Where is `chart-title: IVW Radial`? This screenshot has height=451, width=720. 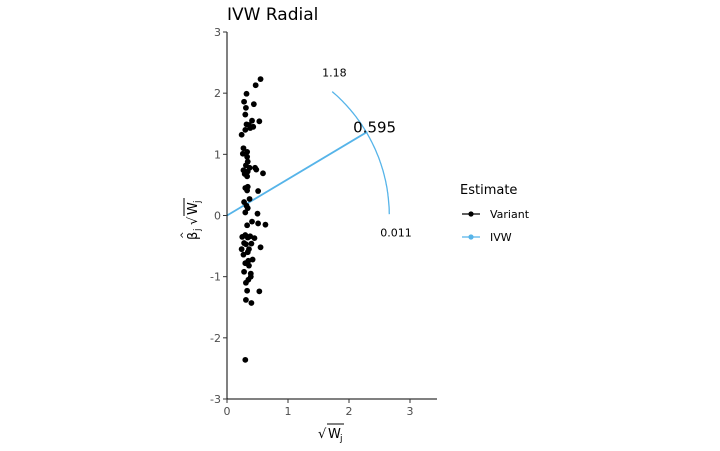
chart-title: IVW Radial is located at coordinates (272, 15).